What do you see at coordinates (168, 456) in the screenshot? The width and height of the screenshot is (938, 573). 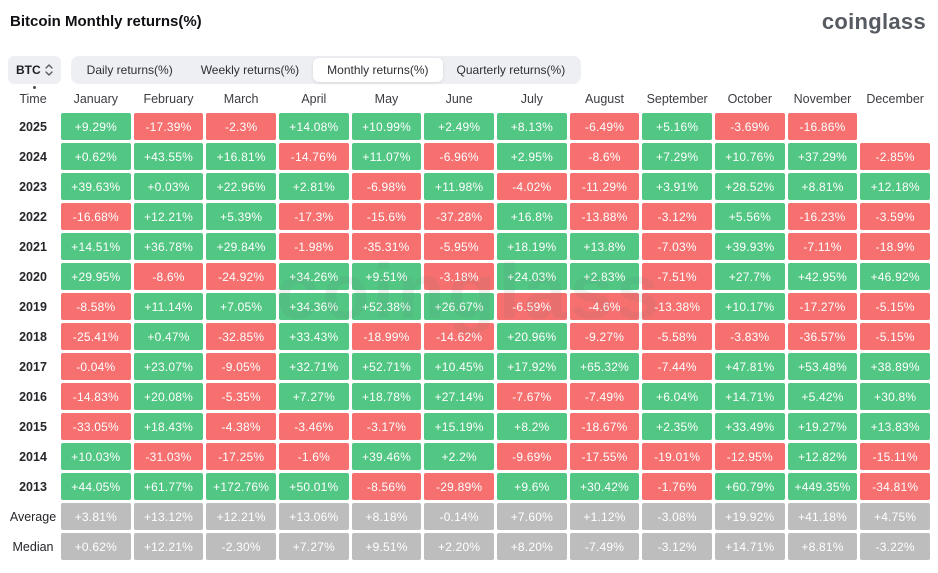 I see `return-cell: -31.03%` at bounding box center [168, 456].